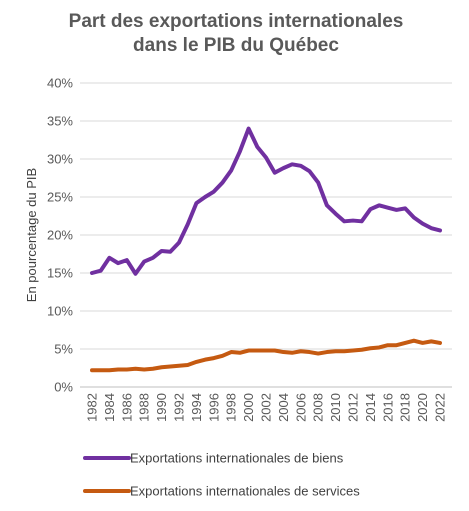 The height and width of the screenshot is (511, 469). Describe the element at coordinates (126, 407) in the screenshot. I see `x-tick-label: 1986` at that location.